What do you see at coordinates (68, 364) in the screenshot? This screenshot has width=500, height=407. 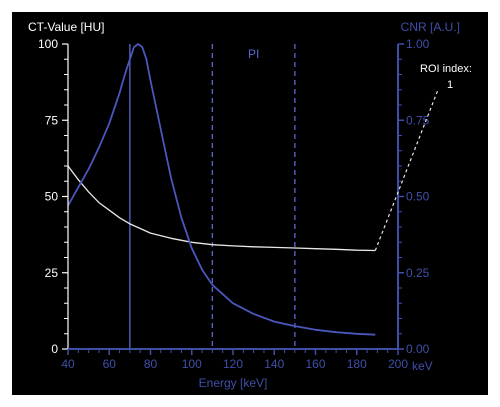 I see `x-tick-label: 40` at bounding box center [68, 364].